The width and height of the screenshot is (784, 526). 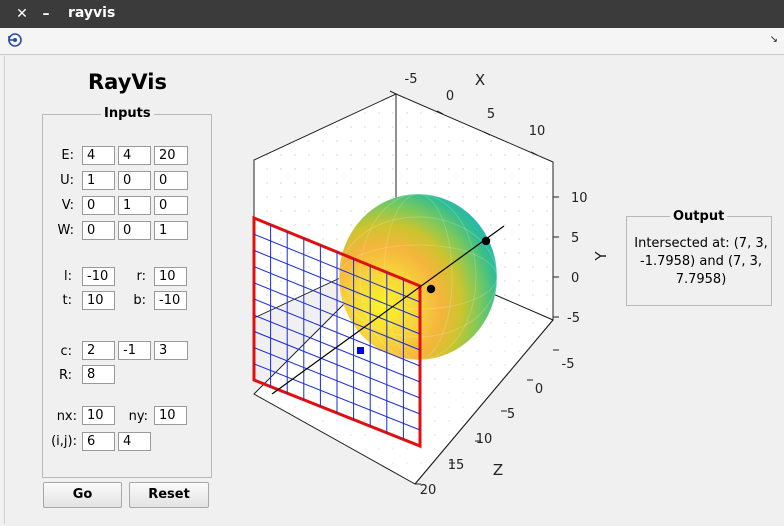 What do you see at coordinates (46, 14) in the screenshot?
I see `minimize-button: –` at bounding box center [46, 14].